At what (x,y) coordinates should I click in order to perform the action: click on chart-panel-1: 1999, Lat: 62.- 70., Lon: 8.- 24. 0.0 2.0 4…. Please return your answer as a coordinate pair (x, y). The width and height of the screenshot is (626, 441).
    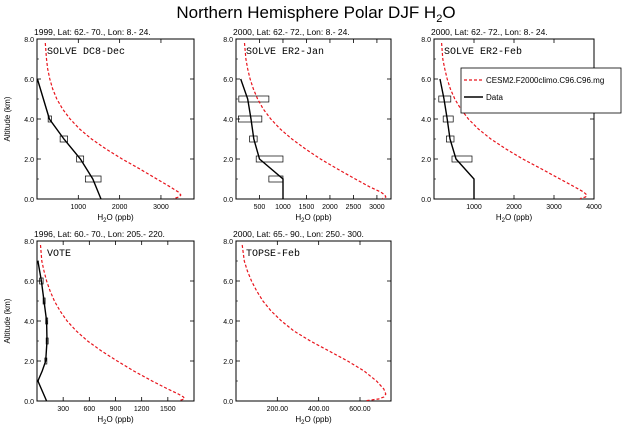
    Looking at the image, I should click on (99, 125).